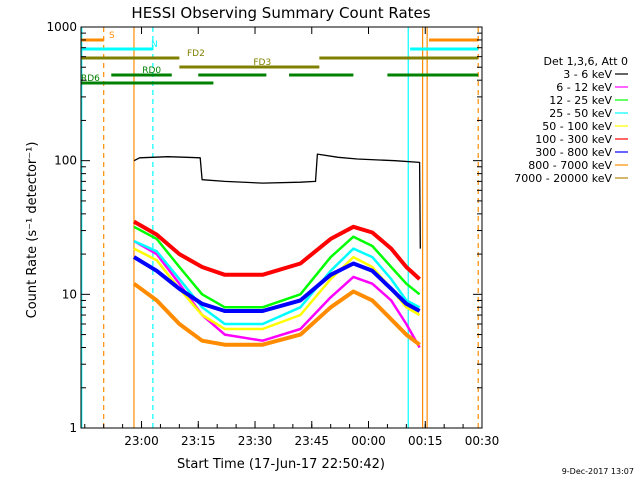  What do you see at coordinates (196, 54) in the screenshot?
I see `flag-label-fd2: FD2` at bounding box center [196, 54].